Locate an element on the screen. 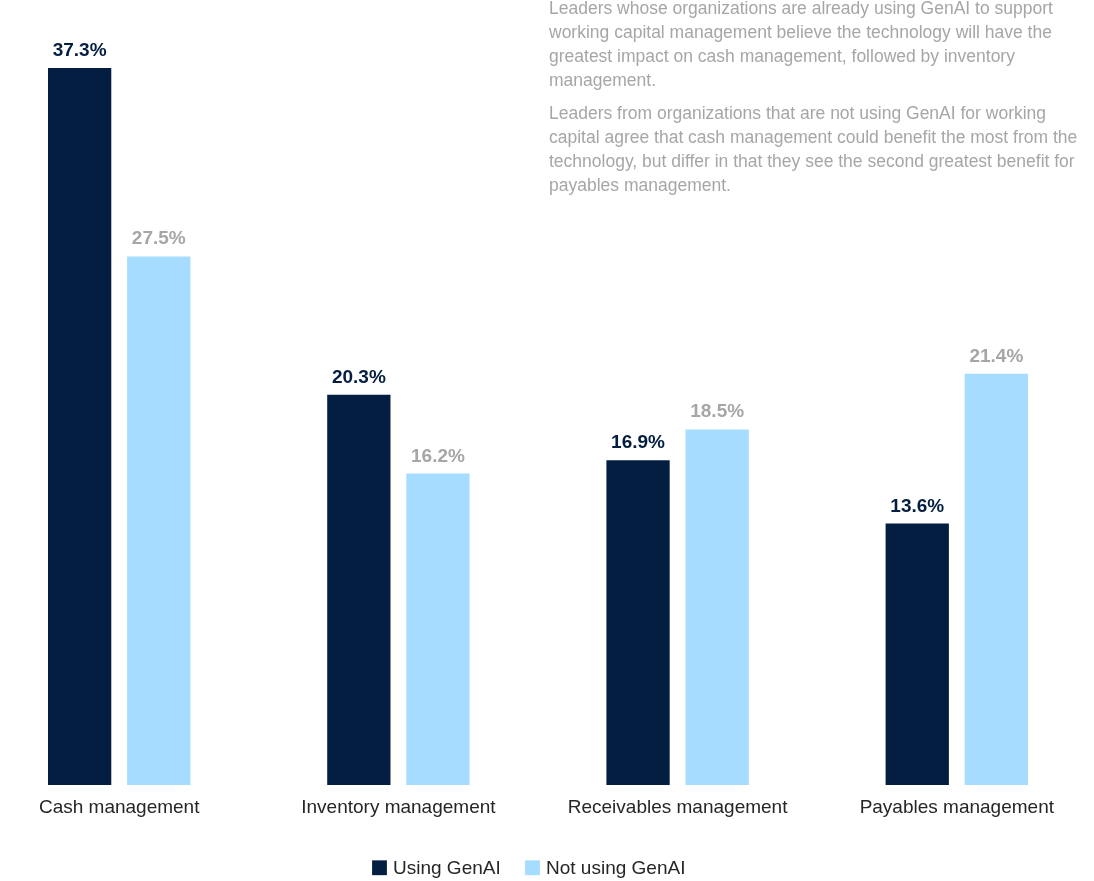 The width and height of the screenshot is (1094, 881). x-tick-label: Cash management is located at coordinates (119, 806).